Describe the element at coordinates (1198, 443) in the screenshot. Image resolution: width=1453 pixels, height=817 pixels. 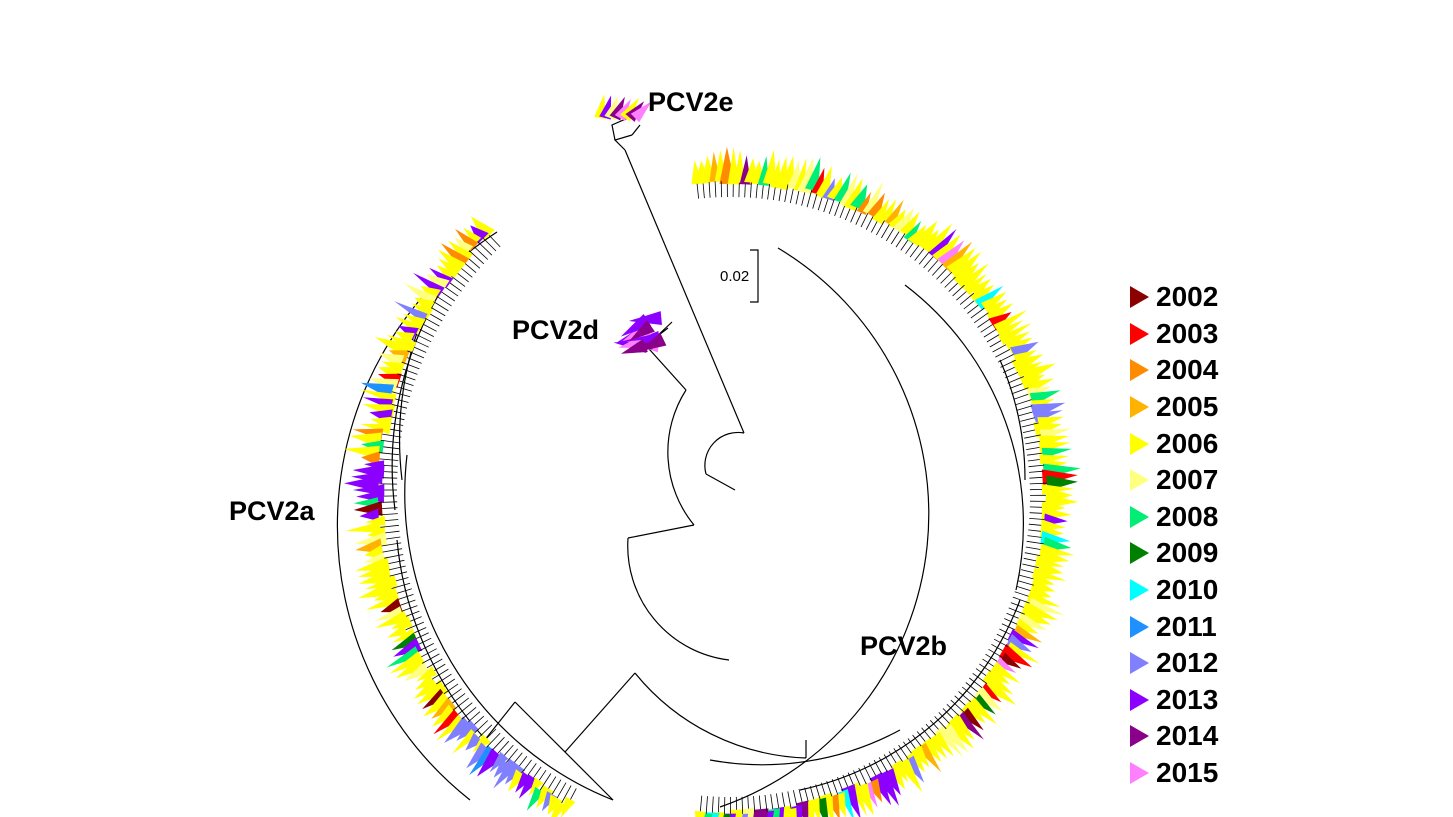
I see `legend-item-2006: 2006` at that location.